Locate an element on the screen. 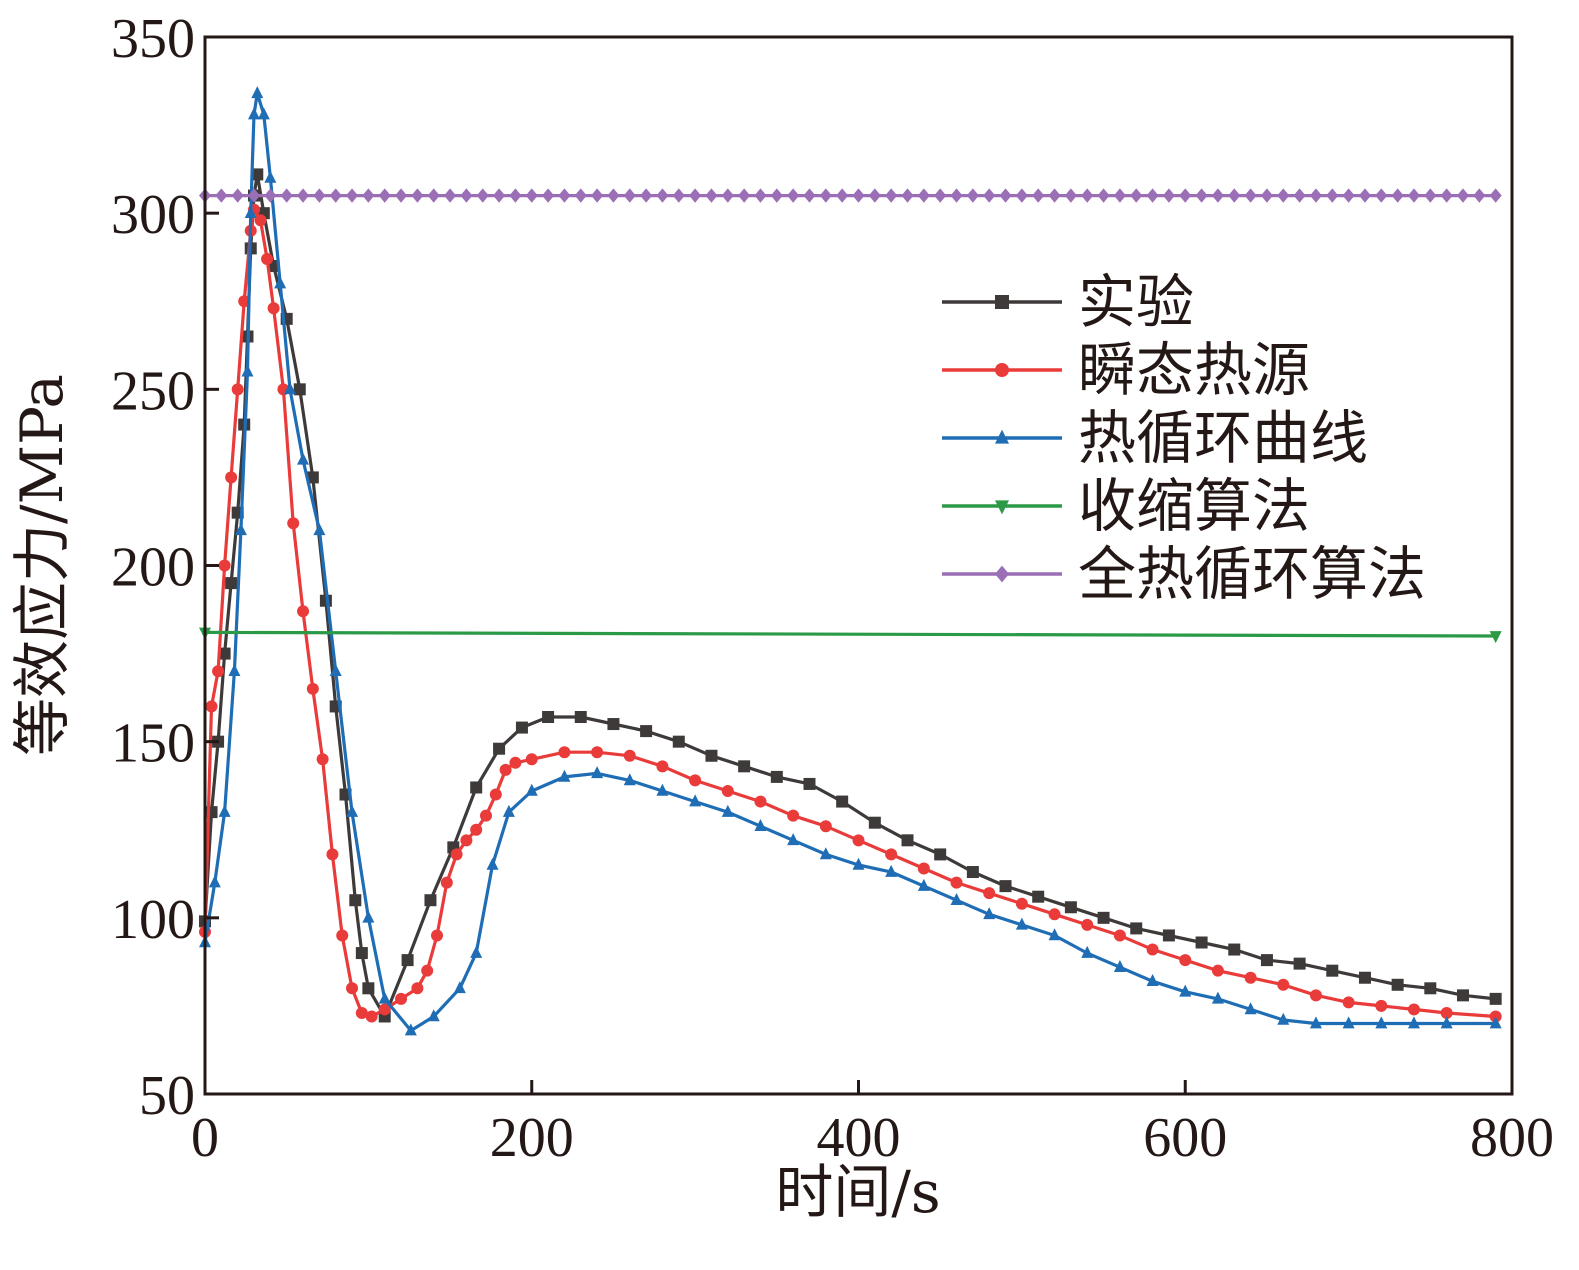 The image size is (1579, 1270). legend-label: 收缩算法 is located at coordinates (1194, 506).